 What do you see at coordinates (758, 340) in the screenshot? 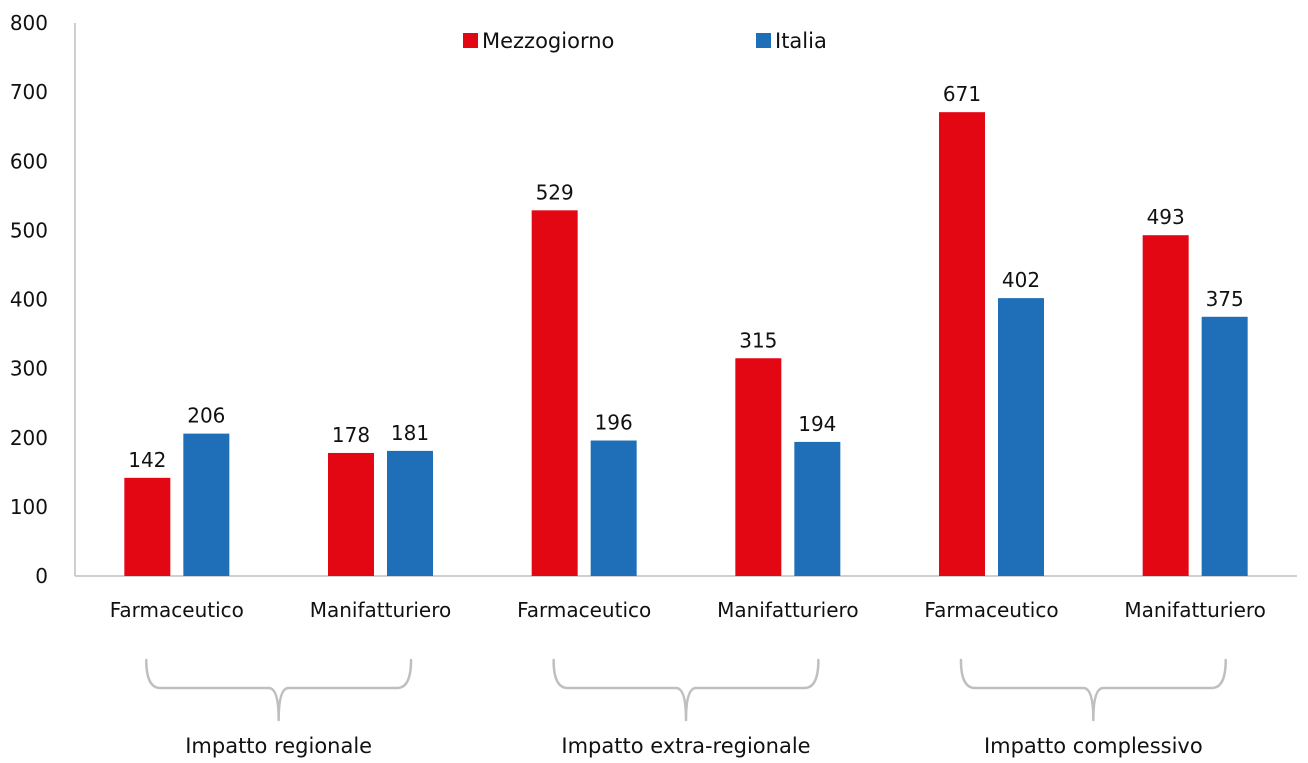
I see `data-label: 315` at bounding box center [758, 340].